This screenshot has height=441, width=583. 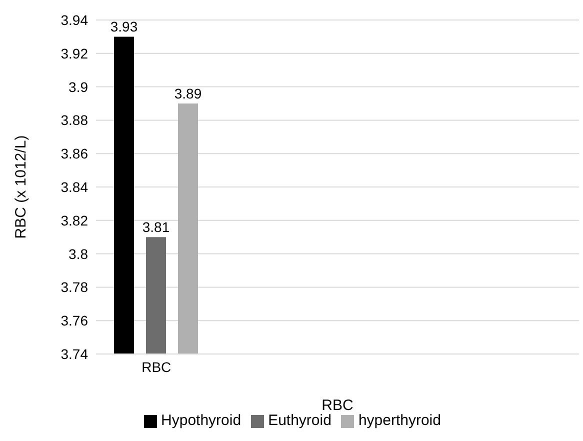 I want to click on y-tick-label: 3.74, so click(x=74, y=354).